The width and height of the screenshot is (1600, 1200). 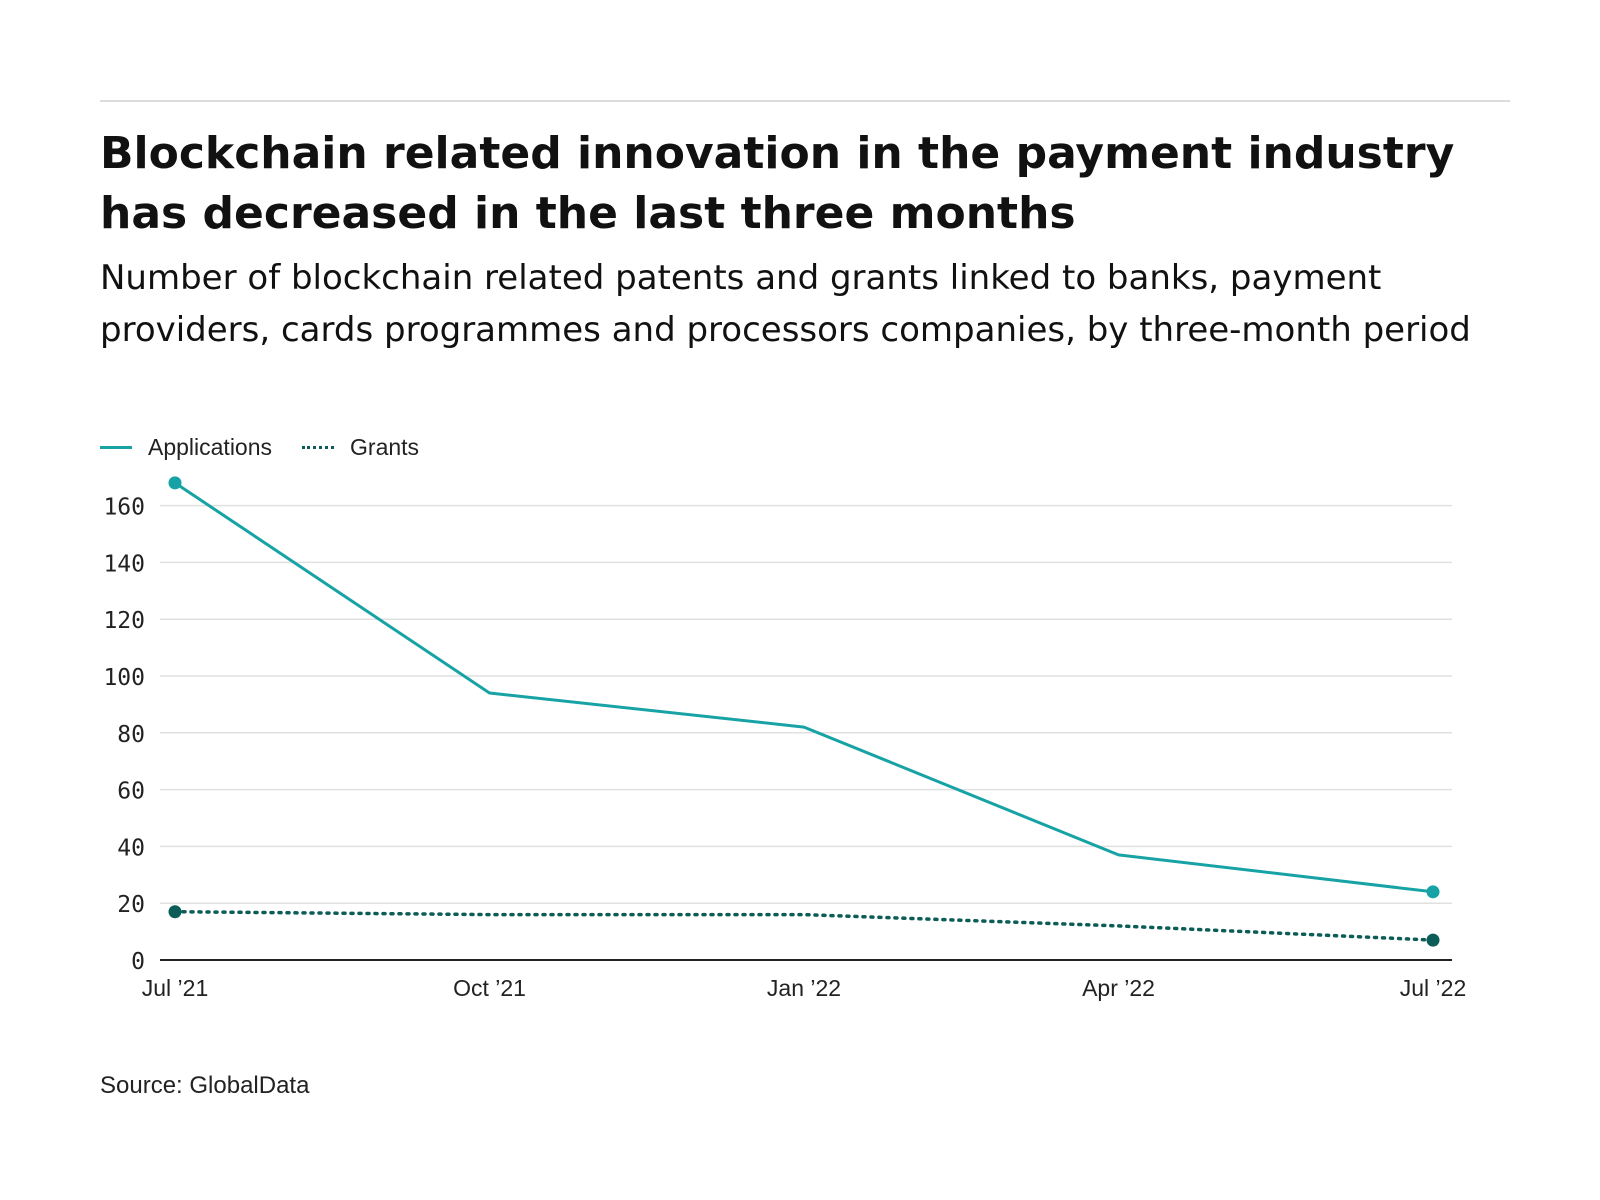 I want to click on y-tick-label-120: 120, so click(x=124, y=621).